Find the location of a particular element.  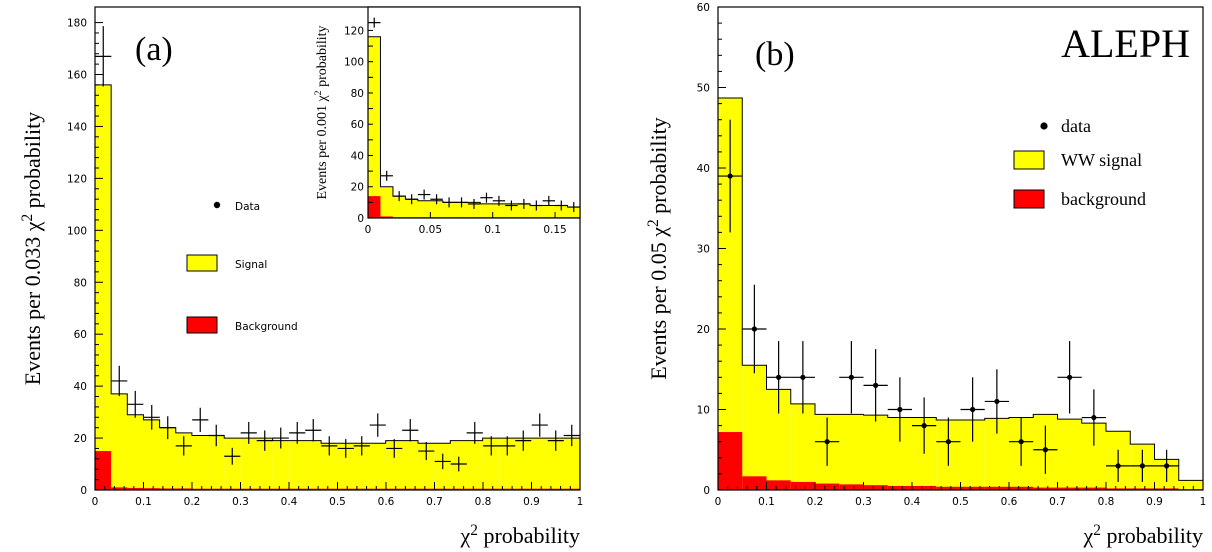

legend-swatch-background is located at coordinates (1029, 199).